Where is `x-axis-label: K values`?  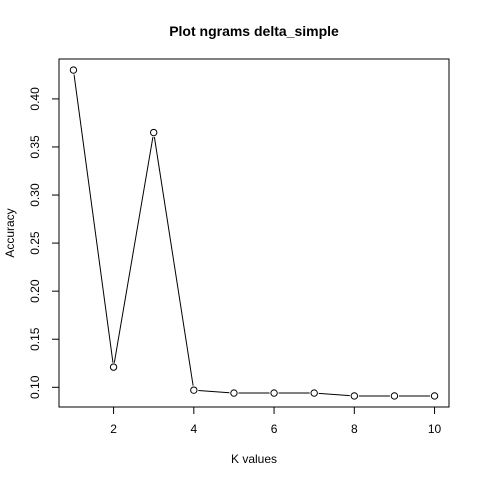
x-axis-label: K values is located at coordinates (254, 459).